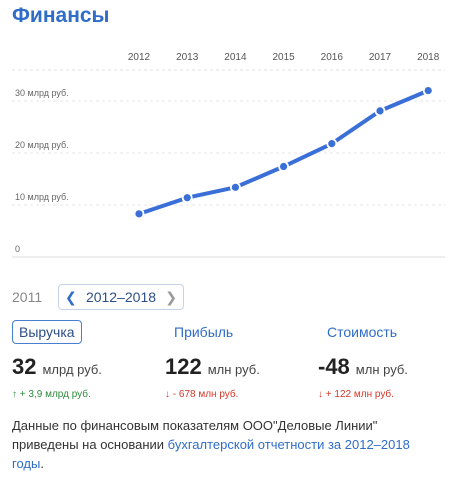 Image resolution: width=457 pixels, height=483 pixels. Describe the element at coordinates (71, 296) in the screenshot. I see `chevron-left-icon: ❮` at that location.